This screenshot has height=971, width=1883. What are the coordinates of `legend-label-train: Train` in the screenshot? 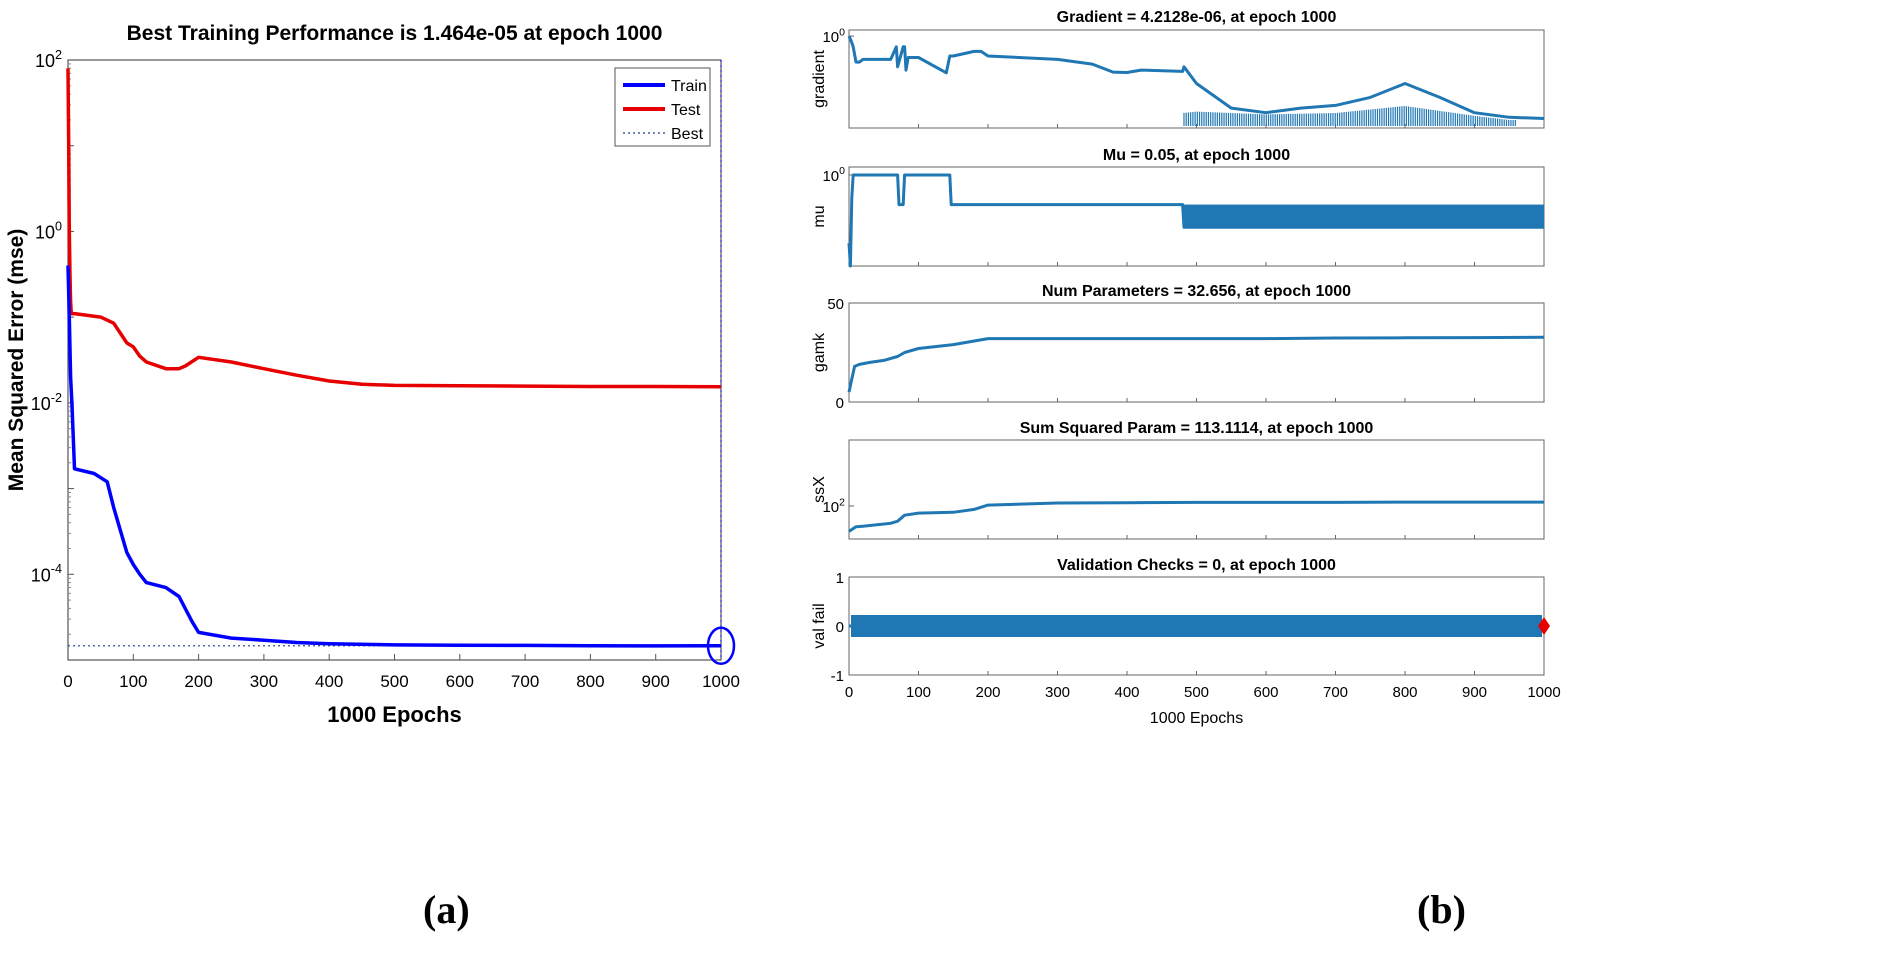 It's located at (689, 86).